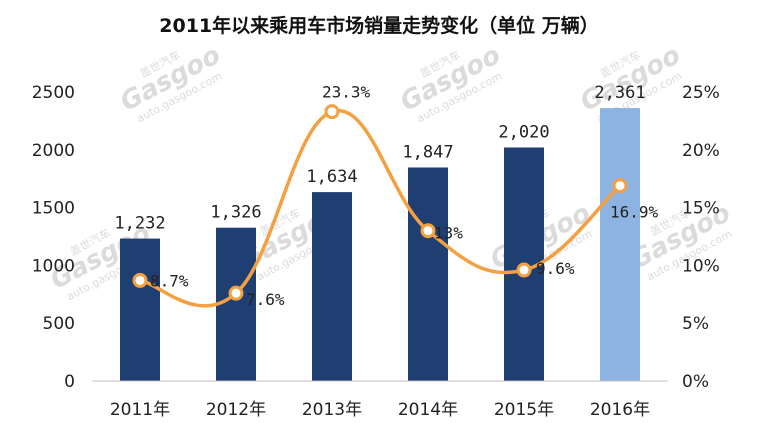 The height and width of the screenshot is (442, 759). I want to click on left-tick-label: 2000, so click(53, 151).